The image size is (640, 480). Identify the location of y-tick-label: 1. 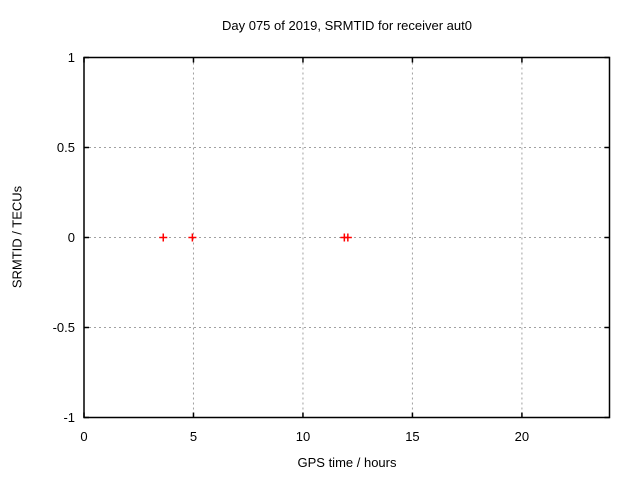
(71, 57).